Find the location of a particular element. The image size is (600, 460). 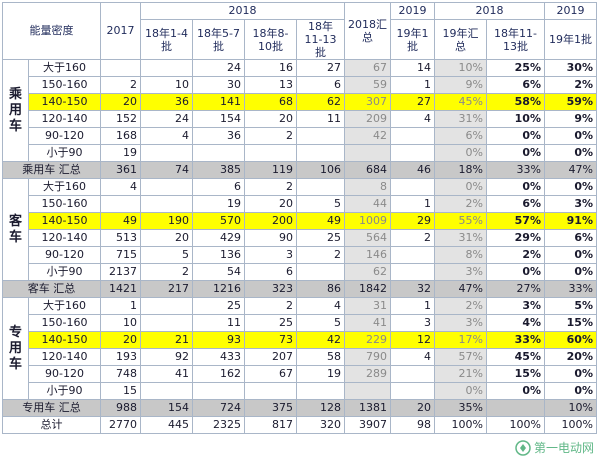

cell-t2018: 307 is located at coordinates (367, 102).